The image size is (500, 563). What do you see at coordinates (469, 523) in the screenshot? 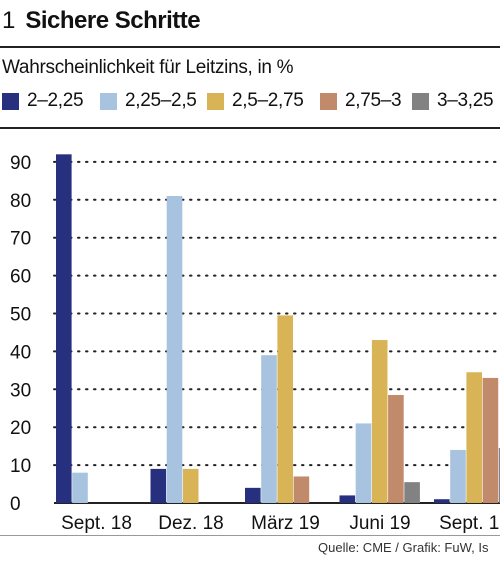
I see `x-tick-label-5: Sept. 19` at bounding box center [469, 523].